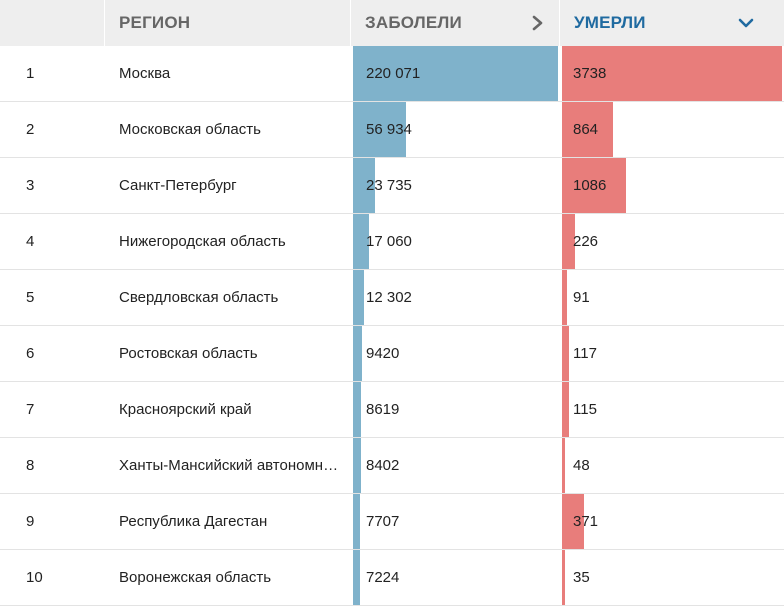  Describe the element at coordinates (581, 465) in the screenshot. I see `row-deaths-value: 48` at that location.